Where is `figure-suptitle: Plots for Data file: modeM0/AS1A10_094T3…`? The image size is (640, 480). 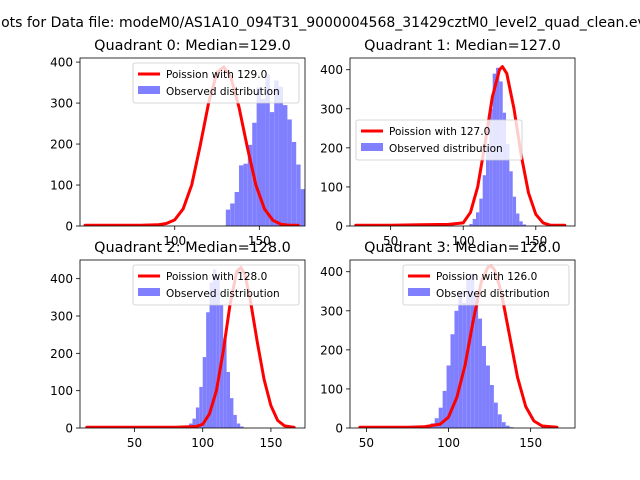
figure-suptitle: Plots for Data file: modeM0/AS1A10_094T3… is located at coordinates (320, 23).